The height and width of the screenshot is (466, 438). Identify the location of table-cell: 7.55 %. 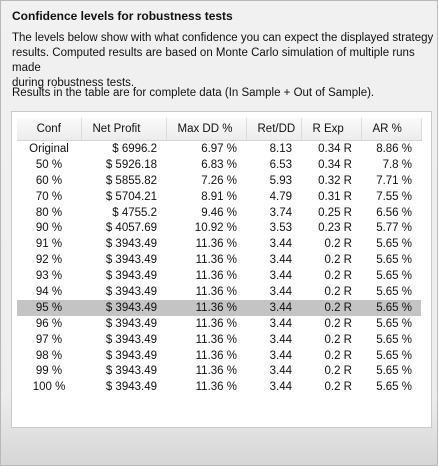
(394, 196).